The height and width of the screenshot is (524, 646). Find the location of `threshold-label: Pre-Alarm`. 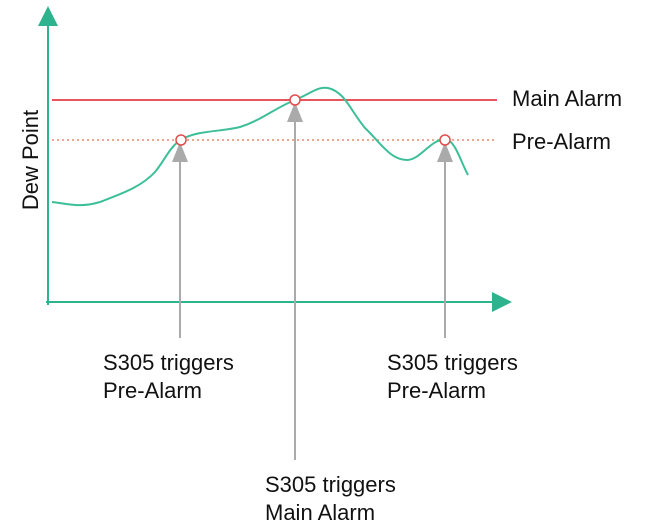

threshold-label: Pre-Alarm is located at coordinates (561, 141).